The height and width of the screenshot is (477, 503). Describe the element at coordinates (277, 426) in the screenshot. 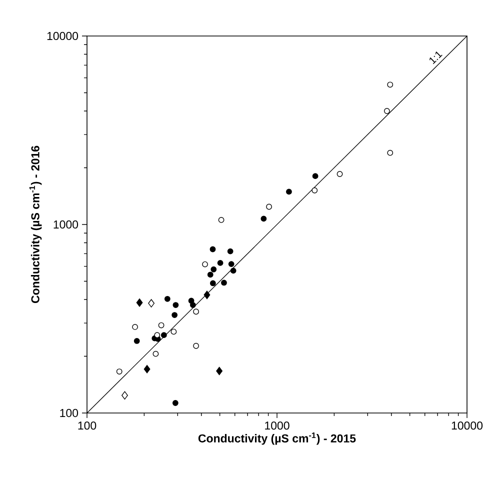

I see `x-tick-label: 1000` at that location.